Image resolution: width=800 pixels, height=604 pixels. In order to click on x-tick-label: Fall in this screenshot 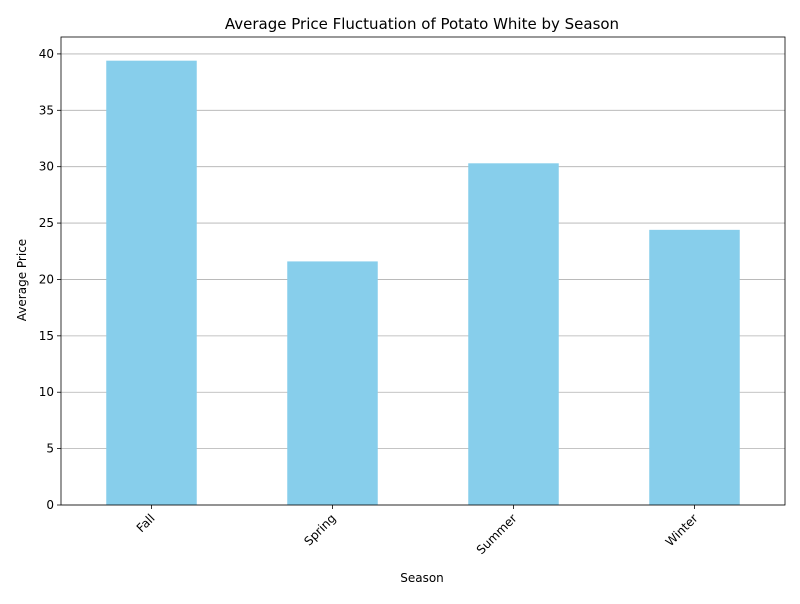, I will do `click(146, 523)`.